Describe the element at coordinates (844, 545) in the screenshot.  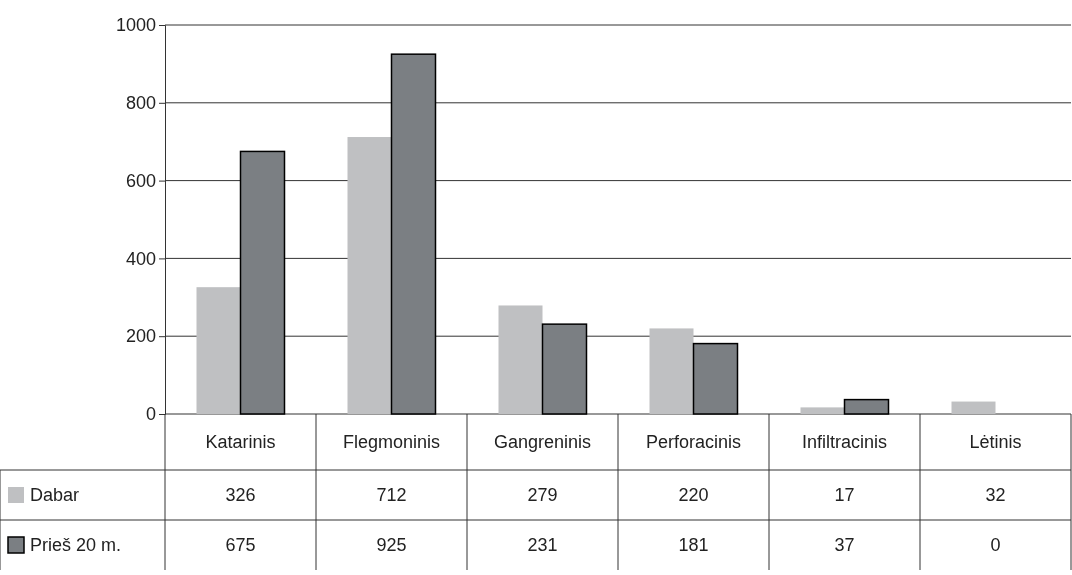
I see `data-label: 37` at that location.